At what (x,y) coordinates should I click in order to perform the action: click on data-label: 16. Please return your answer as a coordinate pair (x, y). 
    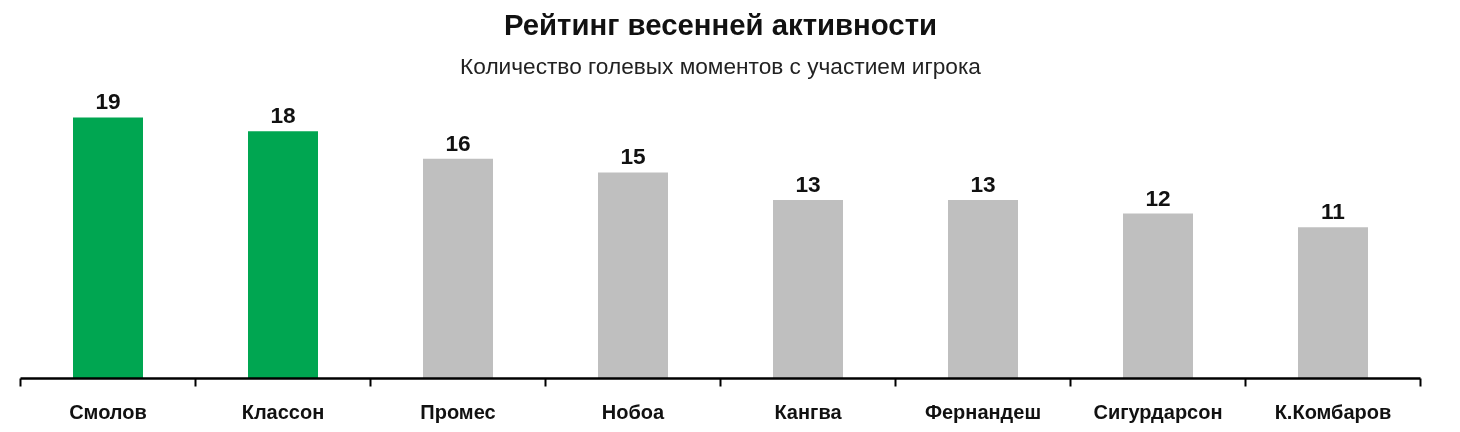
    Looking at the image, I should click on (458, 142).